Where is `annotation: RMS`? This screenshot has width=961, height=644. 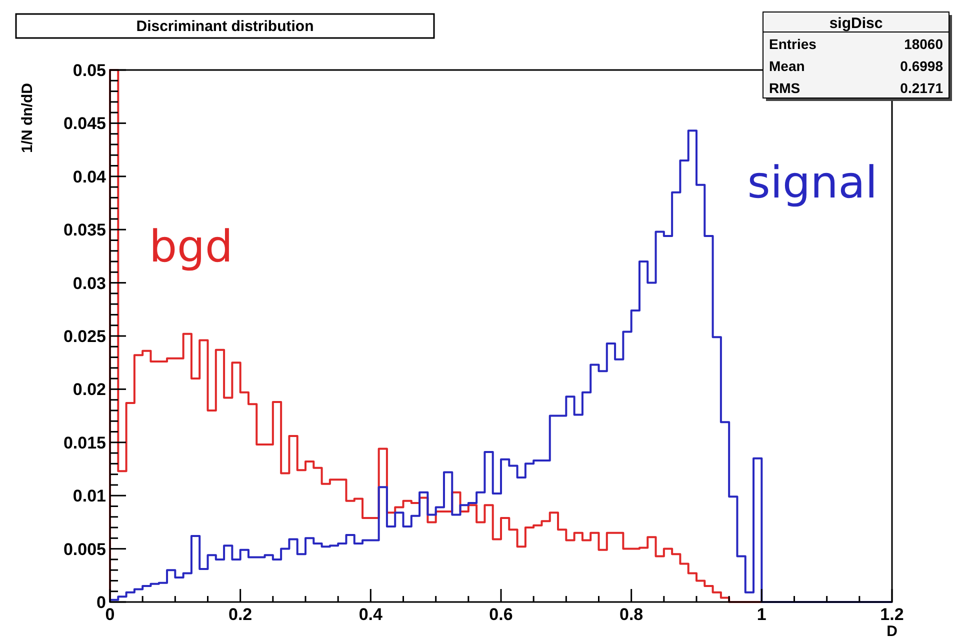
annotation: RMS is located at coordinates (784, 88).